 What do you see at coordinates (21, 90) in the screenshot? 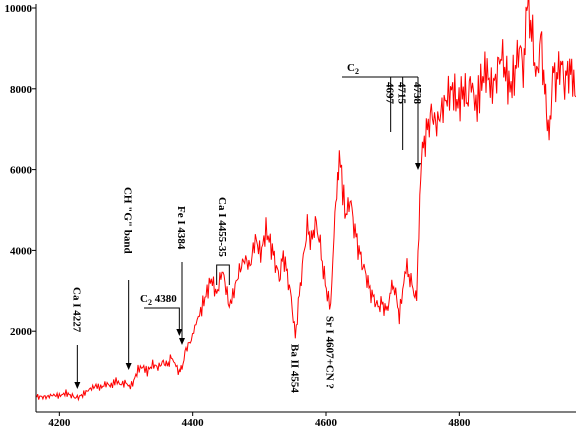
I see `y-tick-label: 8000` at bounding box center [21, 90].